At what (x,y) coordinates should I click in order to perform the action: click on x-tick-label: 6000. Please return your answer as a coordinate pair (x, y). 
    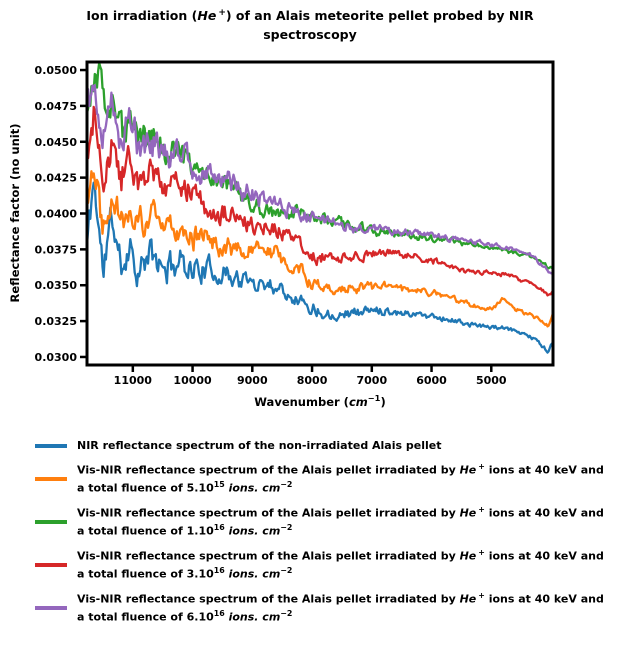
    Looking at the image, I should click on (431, 380).